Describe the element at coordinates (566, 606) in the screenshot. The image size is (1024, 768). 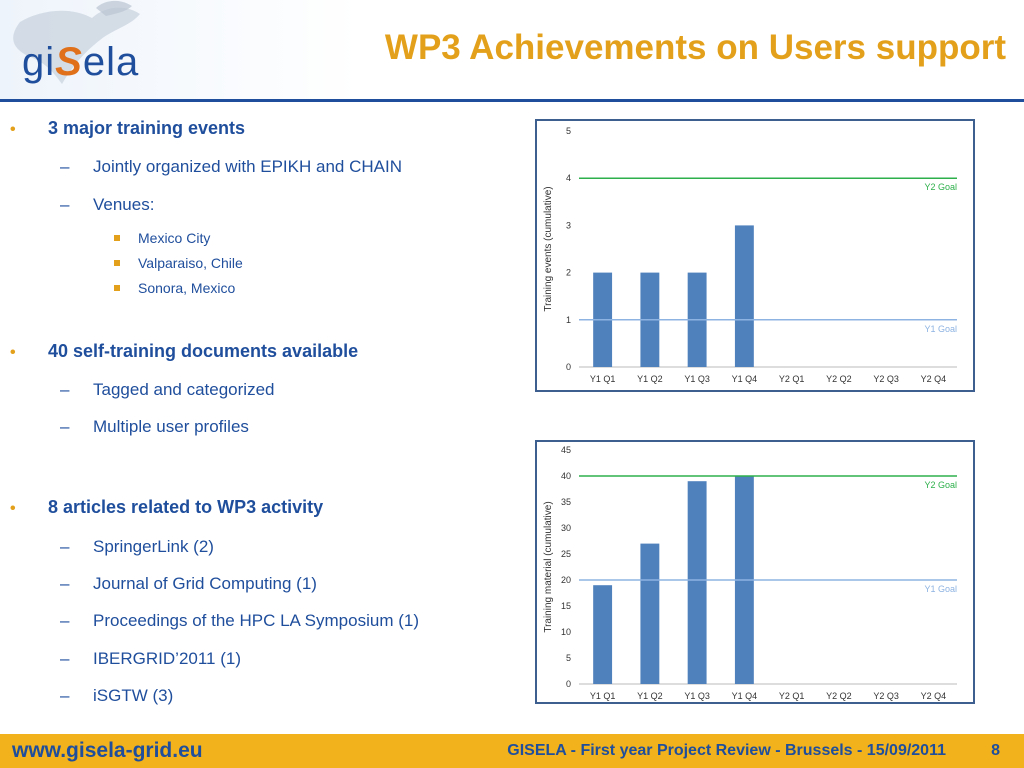
I see `y-tick-label: 15` at that location.